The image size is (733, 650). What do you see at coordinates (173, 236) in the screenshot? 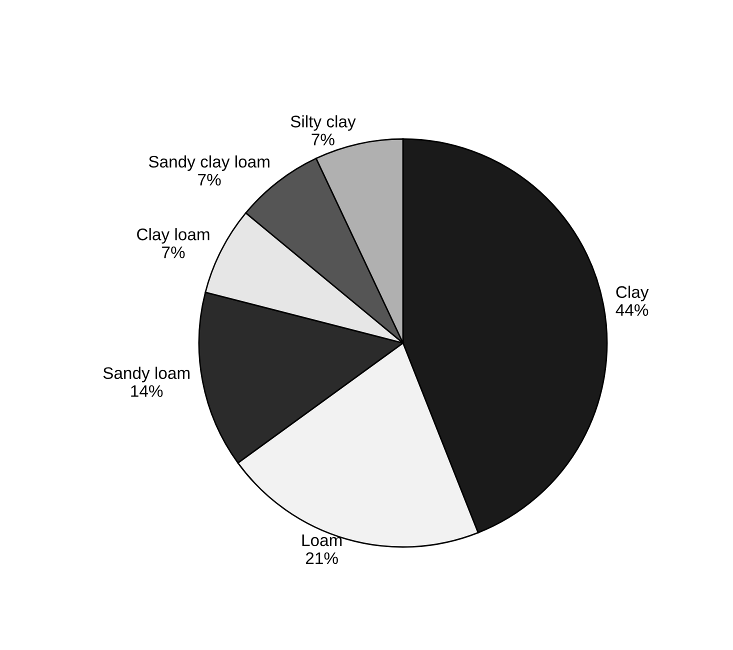
I see `slice-label: Clay loam` at bounding box center [173, 236].